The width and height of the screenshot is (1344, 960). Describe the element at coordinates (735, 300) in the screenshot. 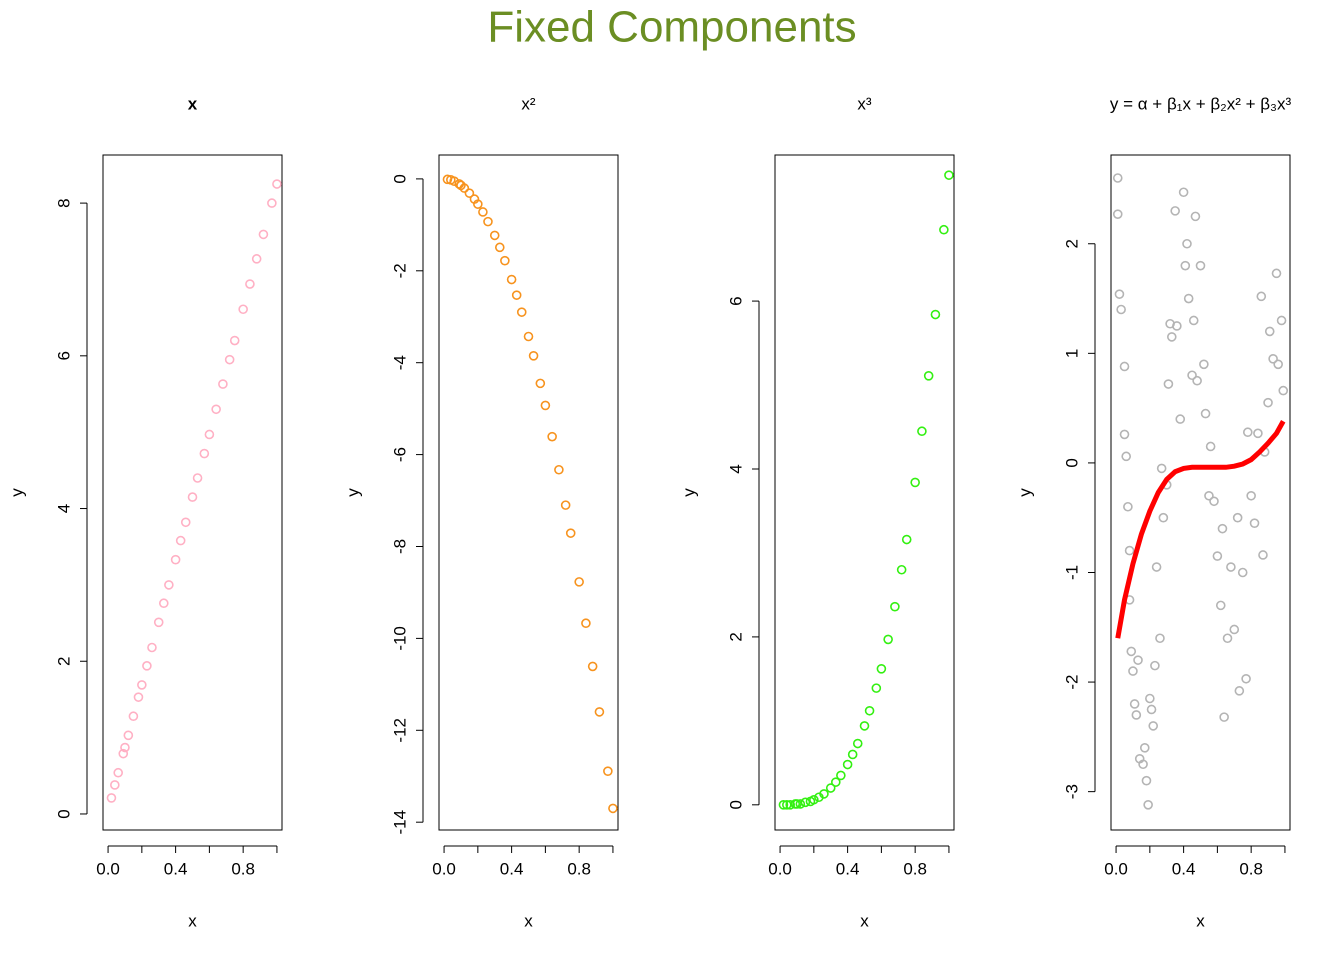

I see `y-tick-label: 6` at that location.